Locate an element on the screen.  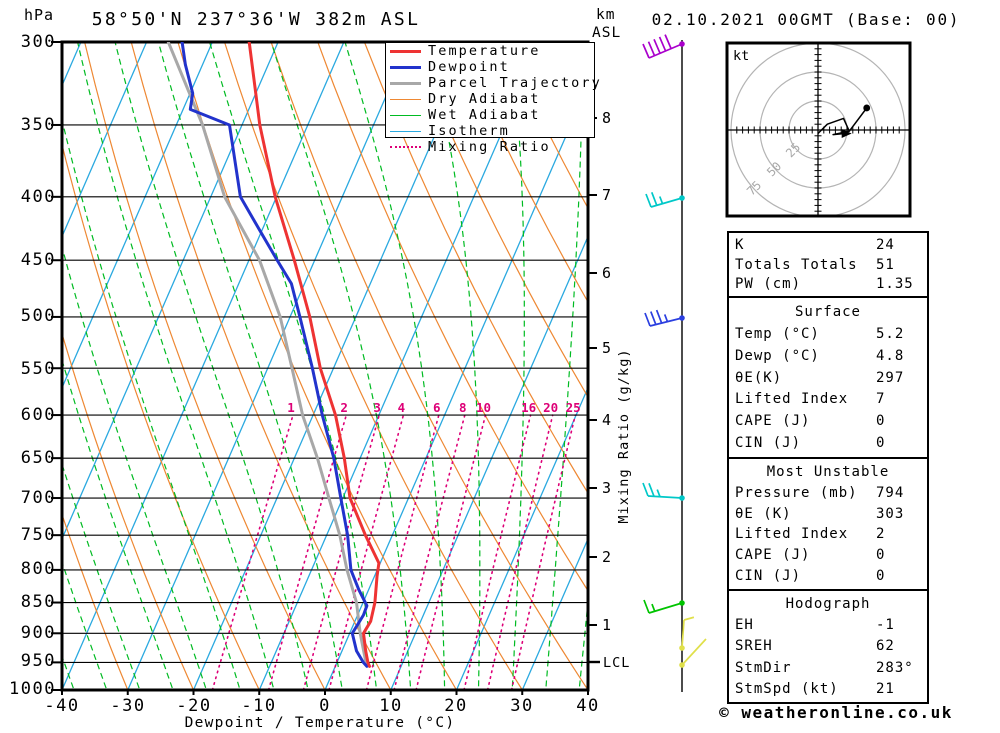
row-label: StmSpd (kt) is located at coordinates (787, 688).